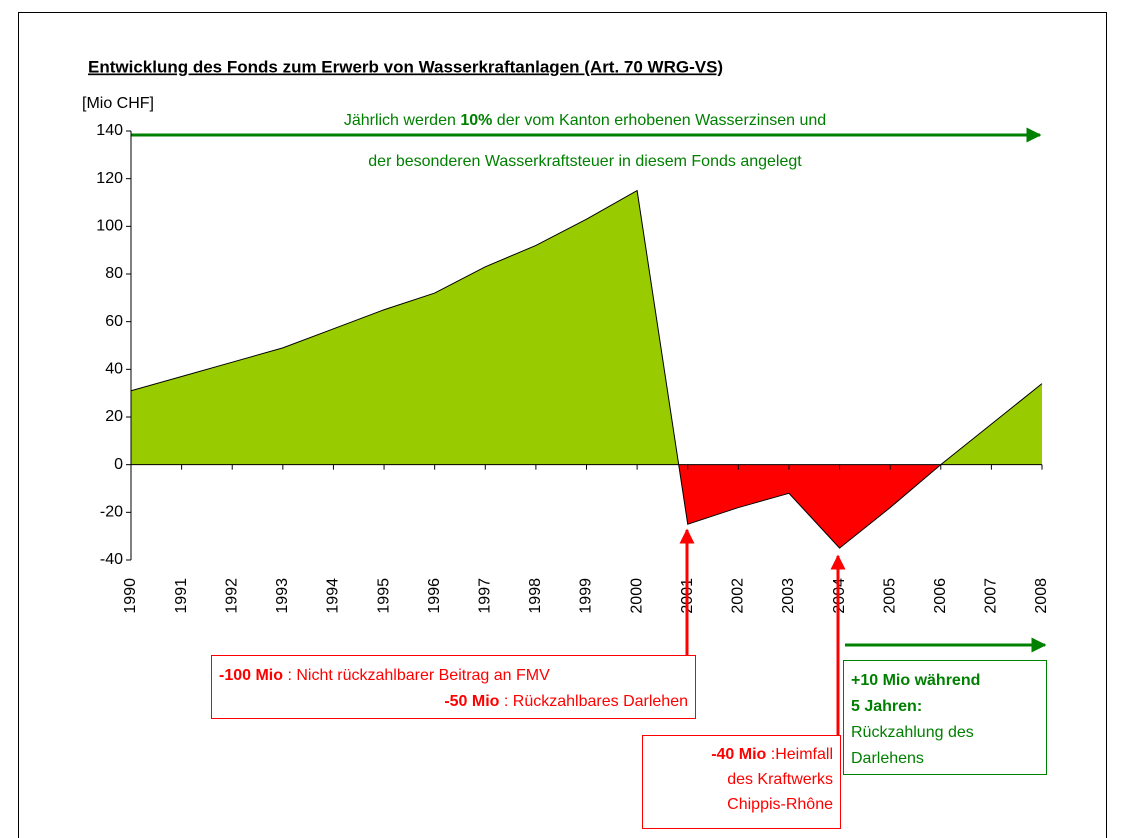  I want to click on y-tick-label: 60, so click(114, 321).